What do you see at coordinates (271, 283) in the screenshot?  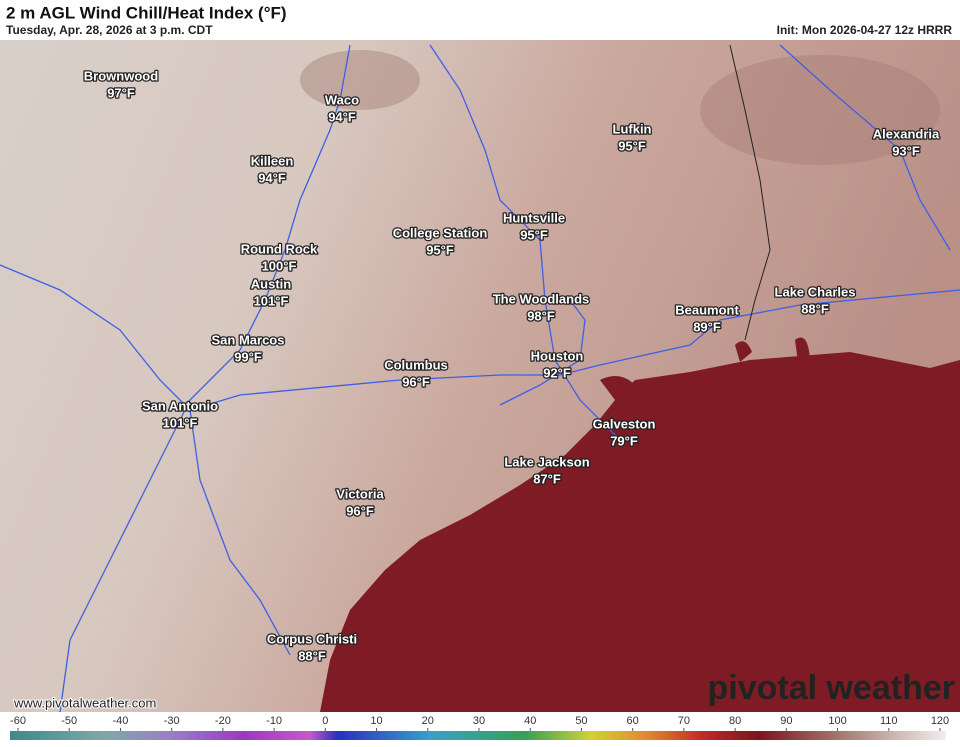 I see `city-name: Austin` at bounding box center [271, 283].